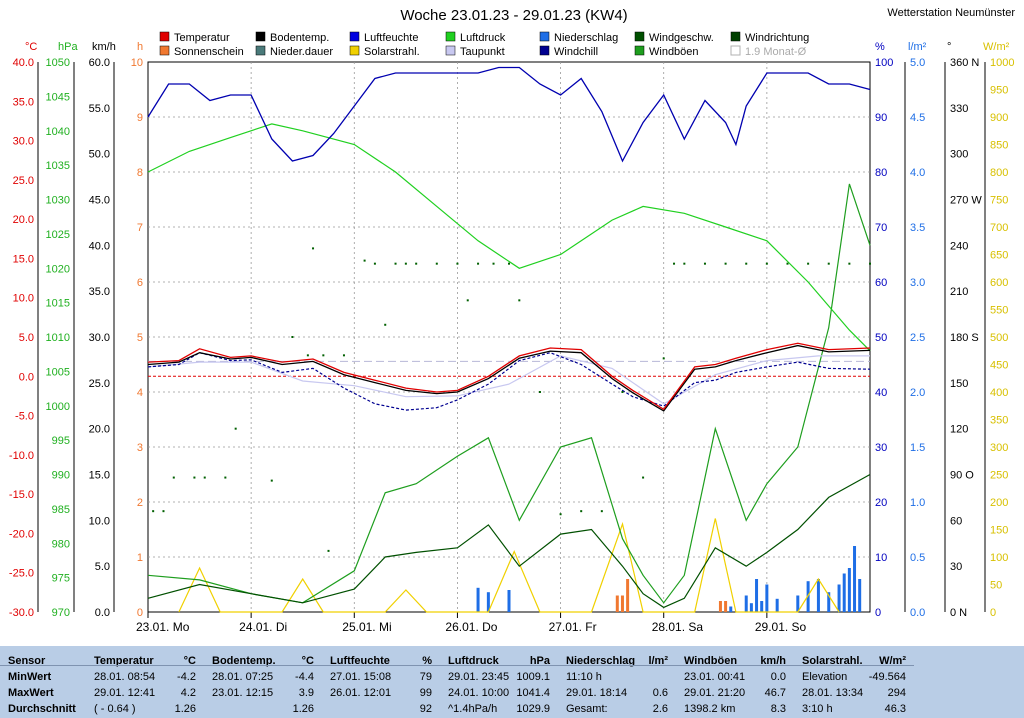 Image resolution: width=1024 pixels, height=718 pixels. What do you see at coordinates (23, 102) in the screenshot?
I see `axis-tick-temp: 35.0` at bounding box center [23, 102].